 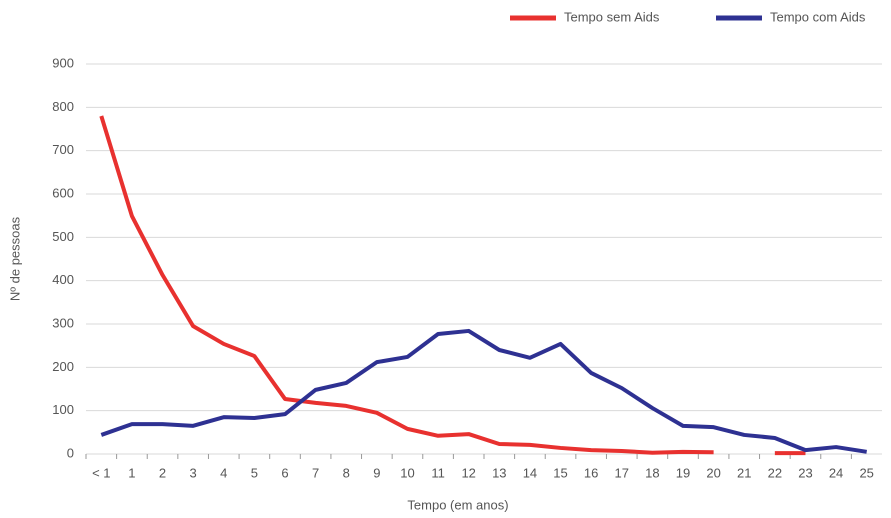 I want to click on x-tick-label: 2, so click(x=162, y=472).